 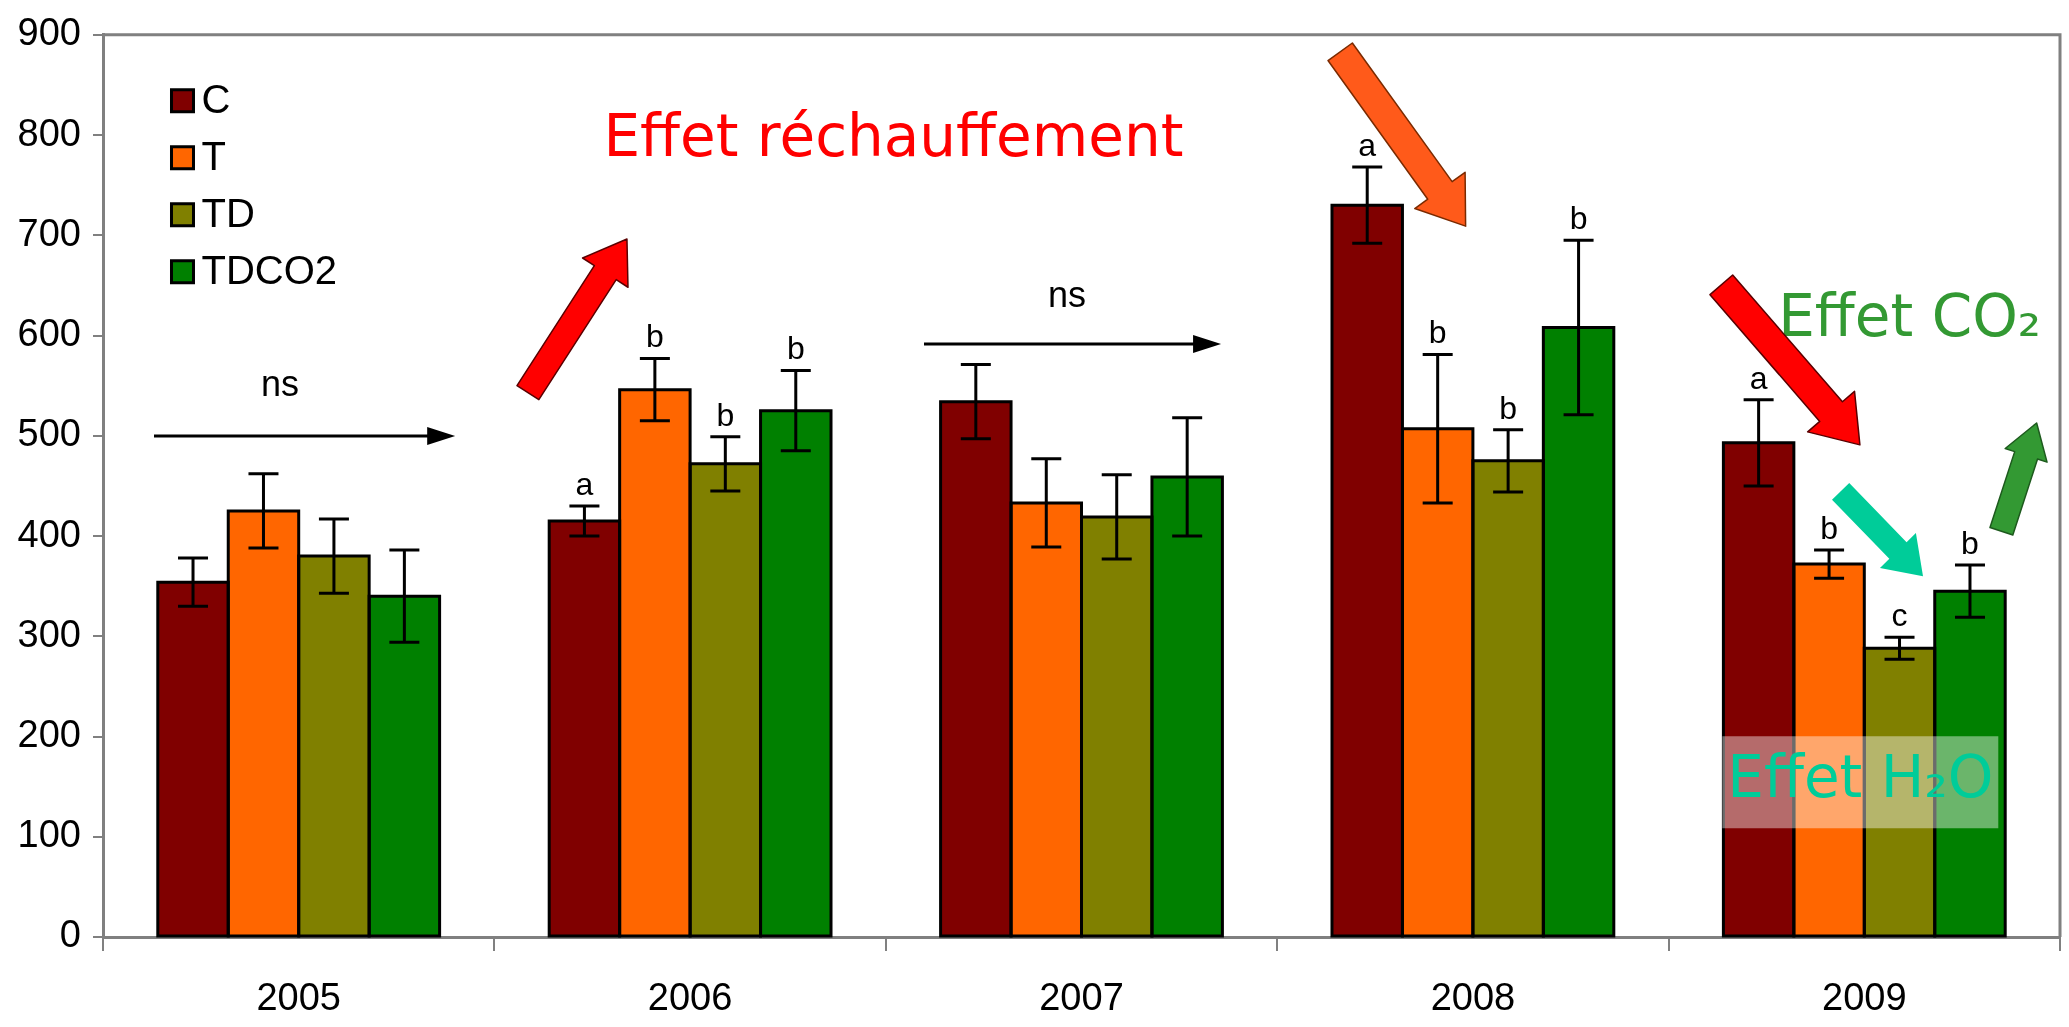 I want to click on legend-label: T, so click(x=213, y=155).